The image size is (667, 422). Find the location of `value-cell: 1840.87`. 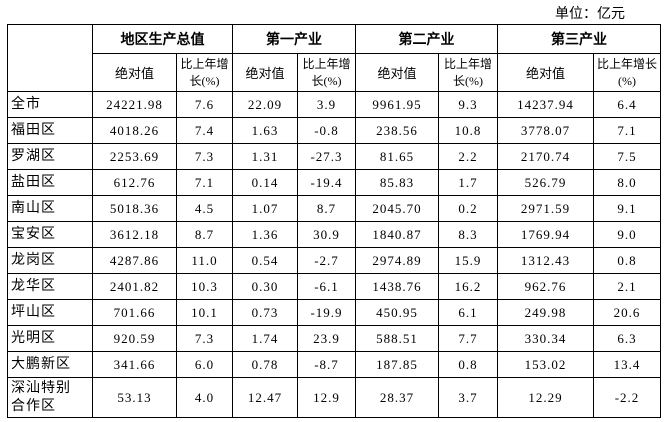

value-cell: 1840.87 is located at coordinates (397, 234).